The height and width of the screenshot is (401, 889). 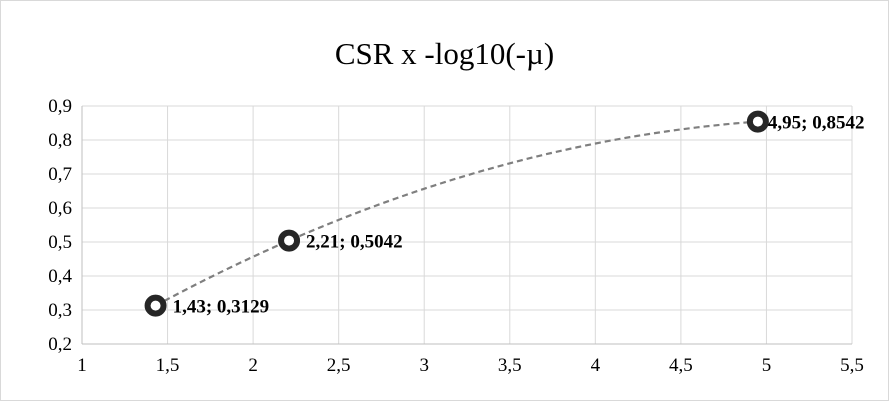 What do you see at coordinates (354, 242) in the screenshot?
I see `data-point-label: 2,21; 0,5042` at bounding box center [354, 242].